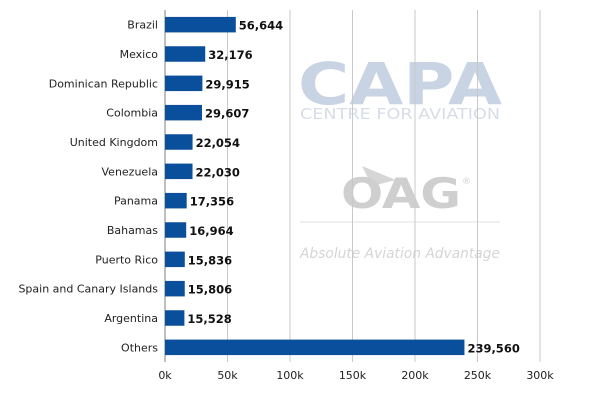 The width and height of the screenshot is (600, 400). What do you see at coordinates (88, 289) in the screenshot?
I see `category-label: Spain and Canary Islands` at bounding box center [88, 289].